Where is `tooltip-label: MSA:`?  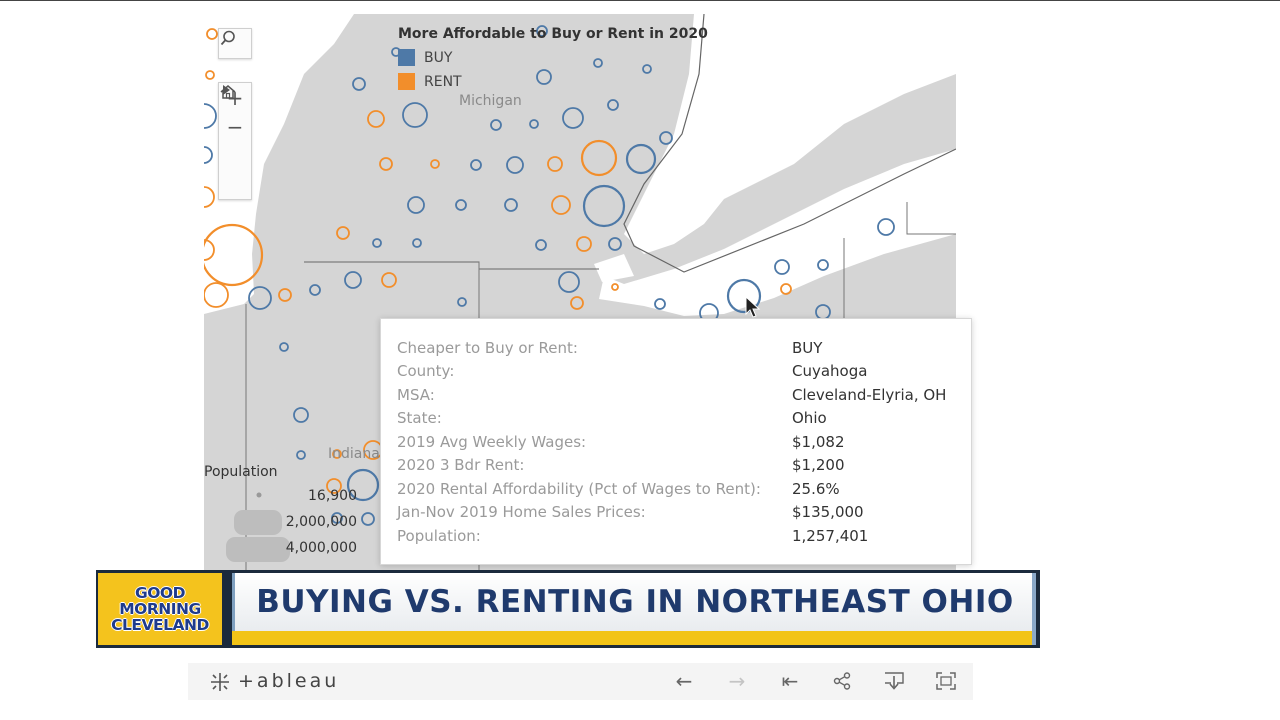 tooltip-label: MSA: is located at coordinates (416, 395).